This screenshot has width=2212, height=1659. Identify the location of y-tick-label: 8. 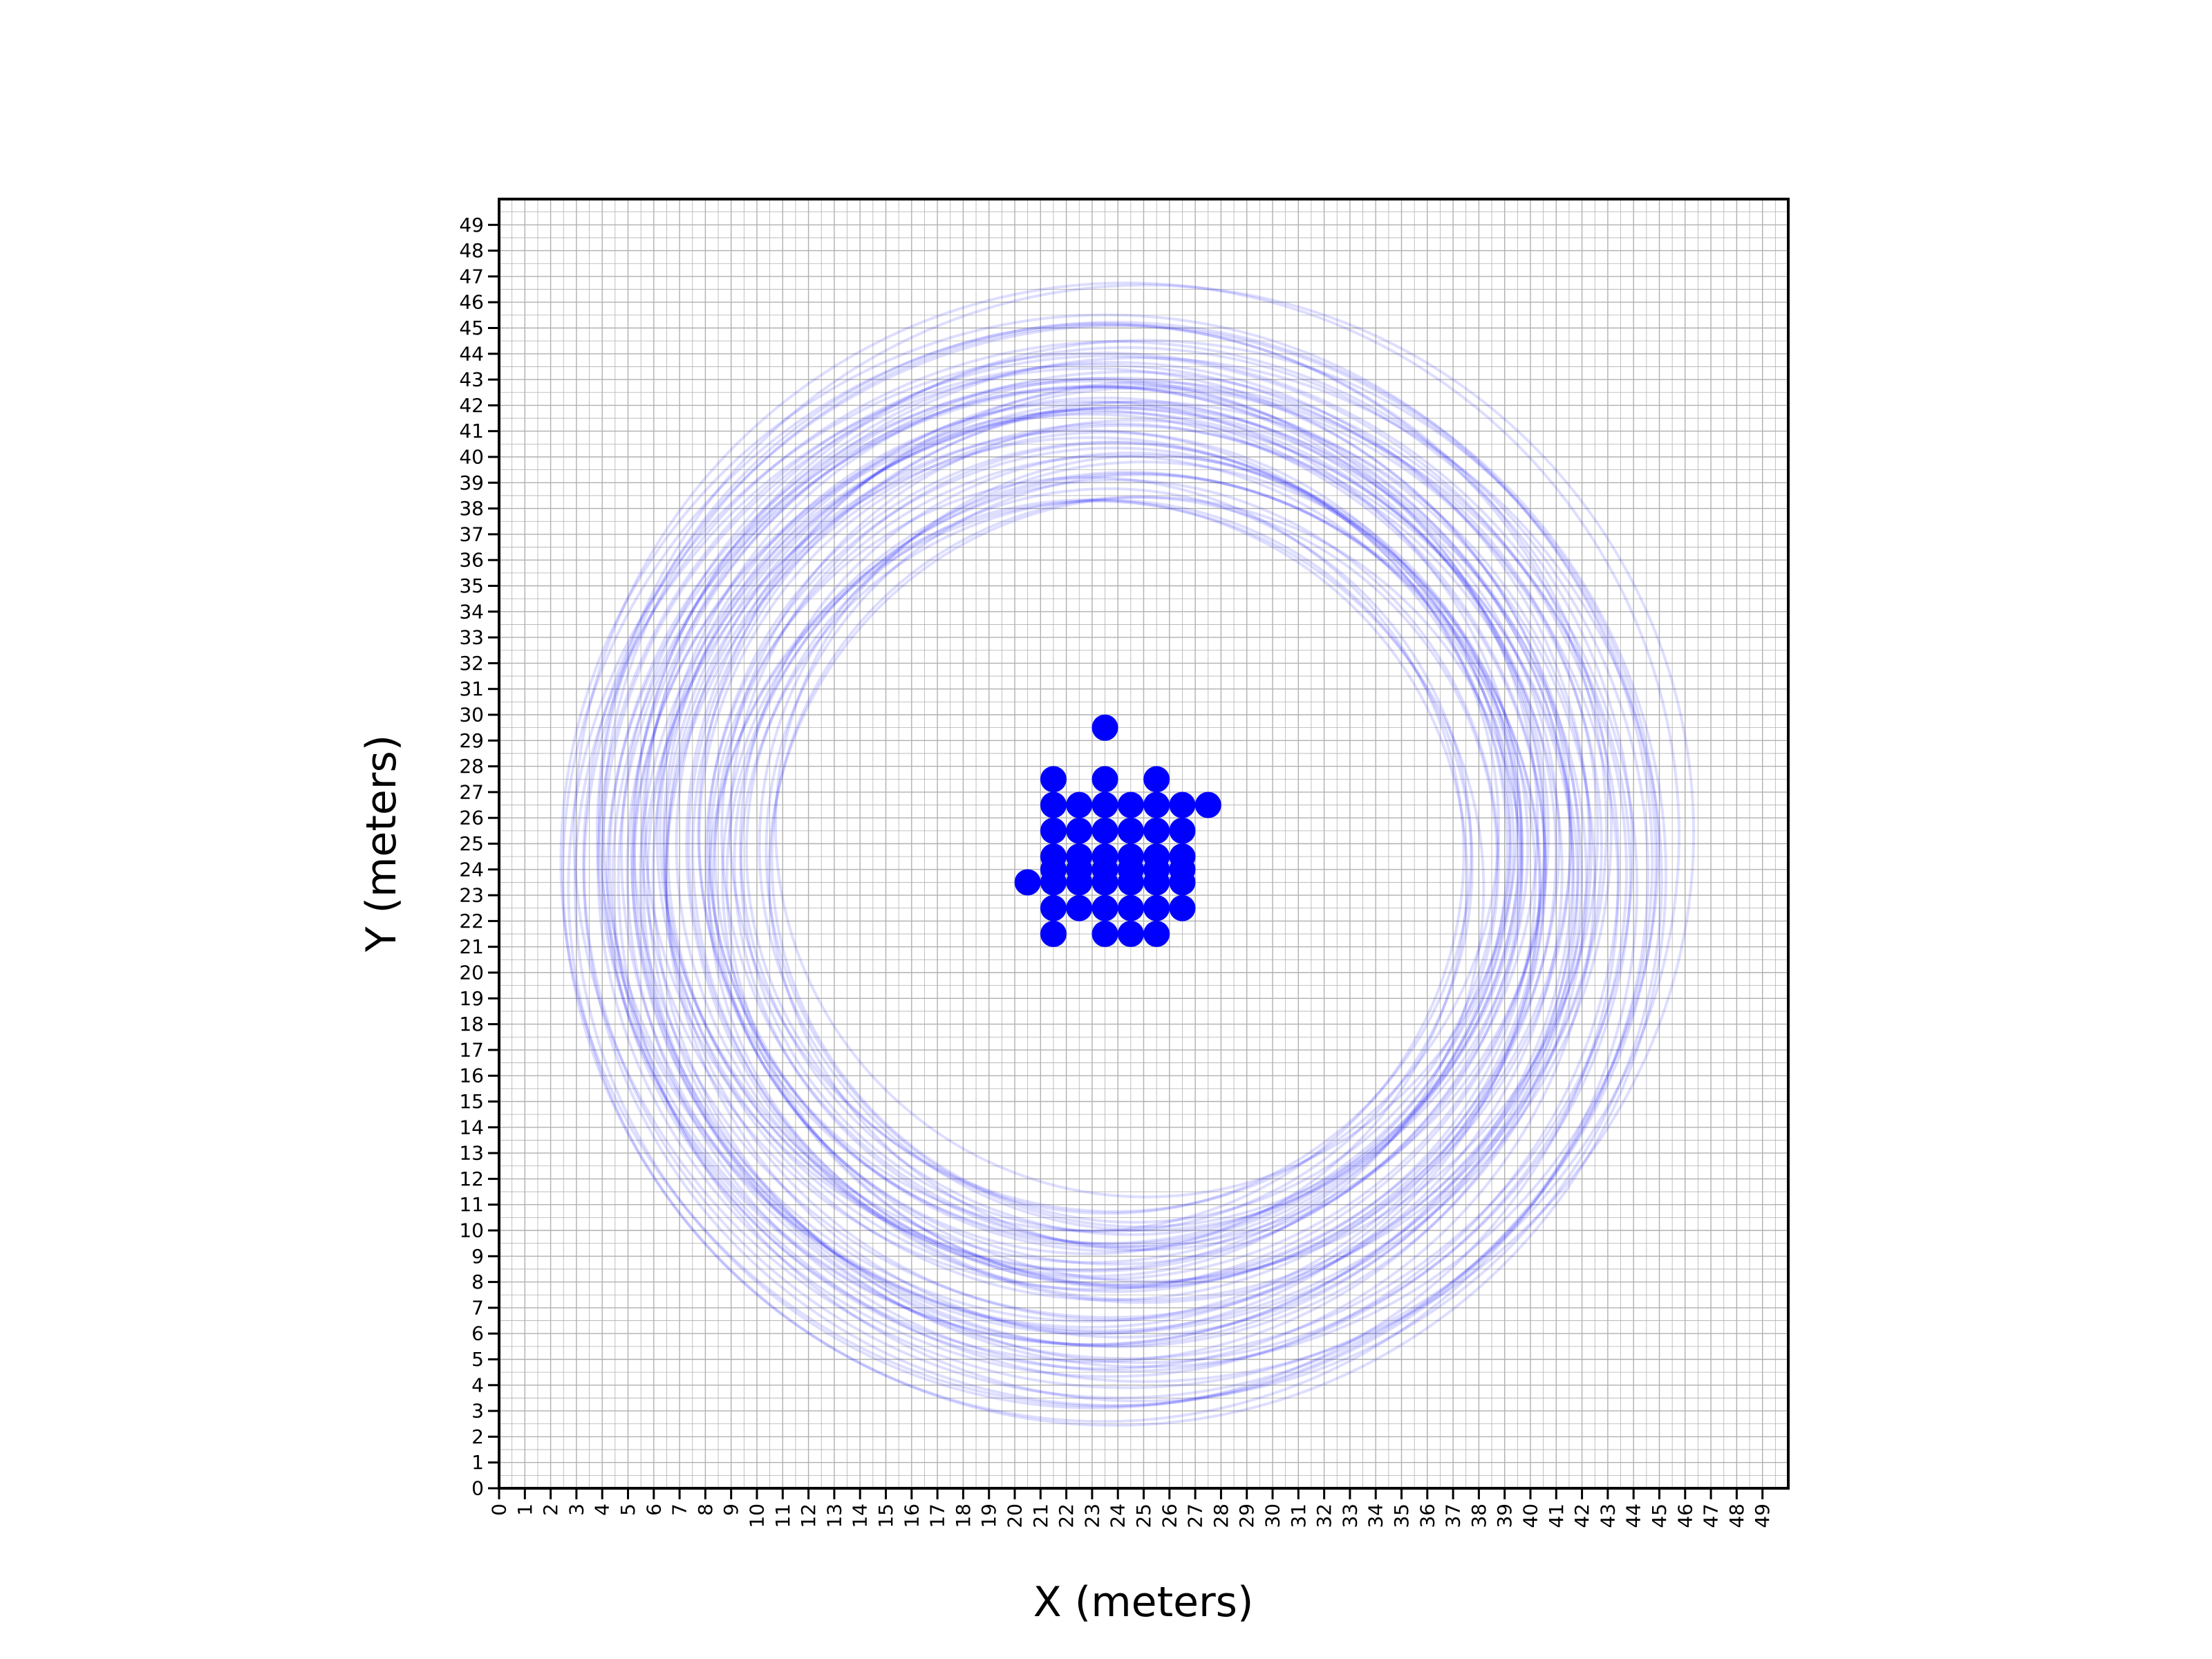
(477, 1282).